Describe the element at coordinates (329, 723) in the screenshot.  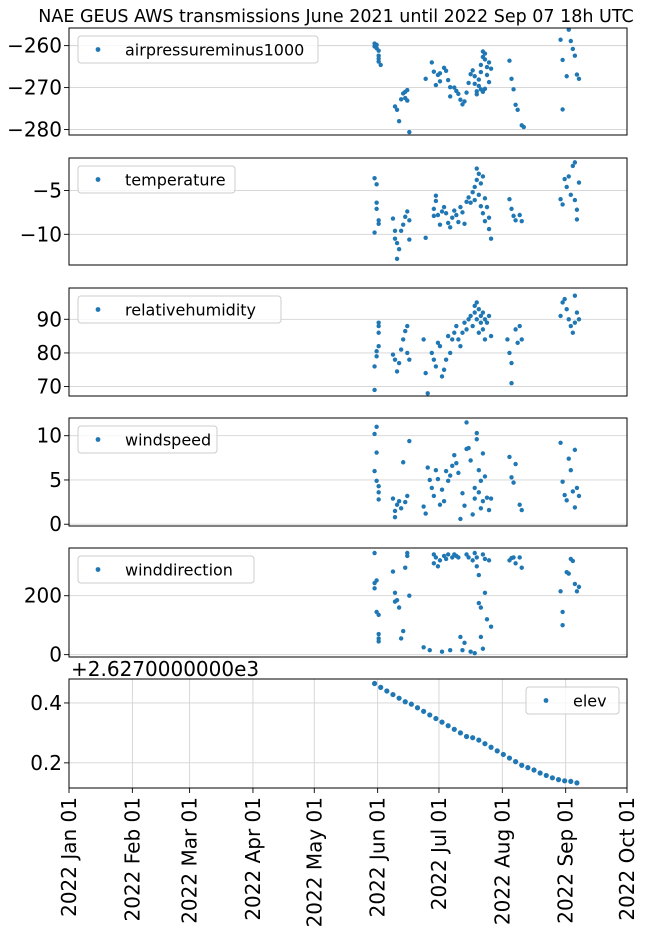
I see `panel-elev: 0.4 0.2 elev +2.6270000000e3` at that location.